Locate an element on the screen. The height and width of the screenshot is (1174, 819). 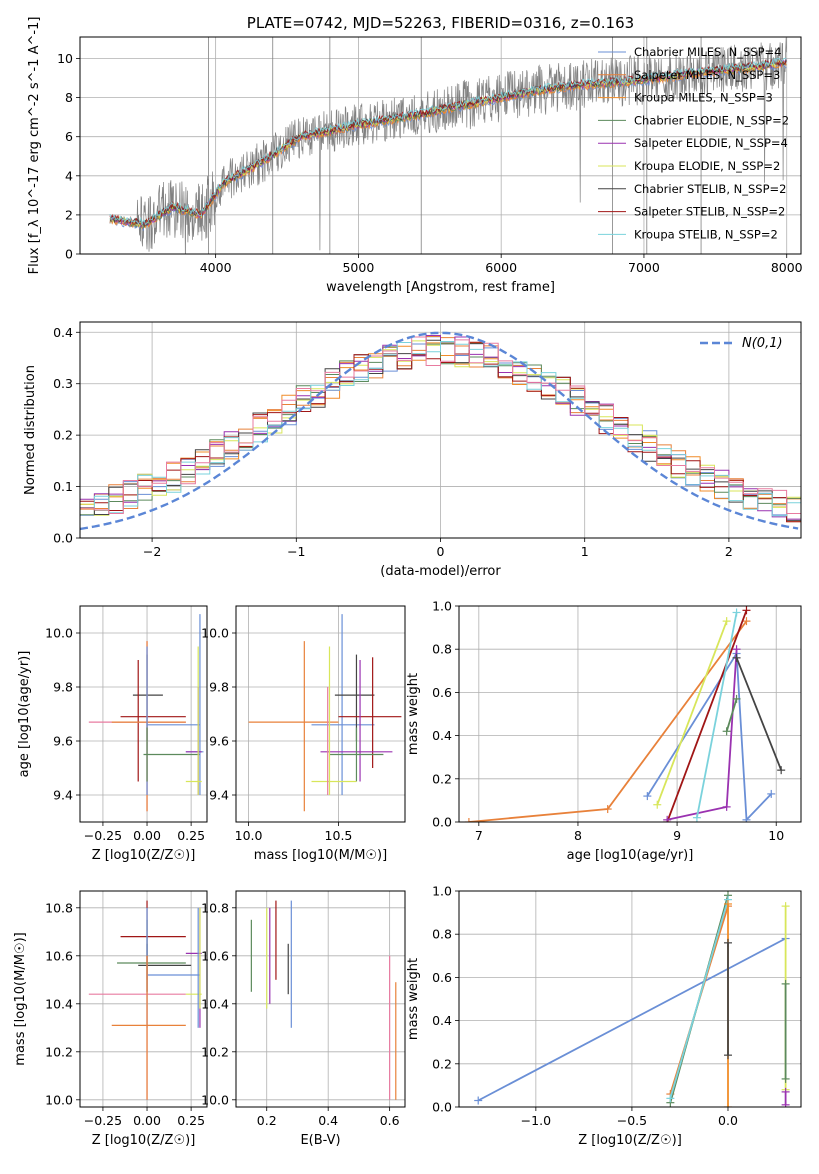
normal-reference-curve is located at coordinates (439, 431).